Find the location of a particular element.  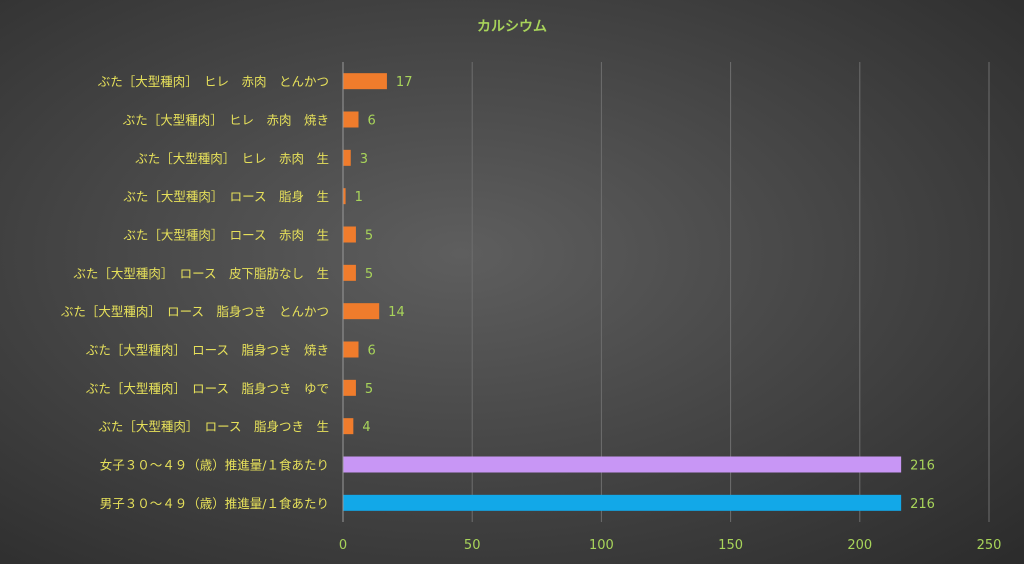

category-label: ぶた［大型種肉］ ロース 脂身つき 生 is located at coordinates (213, 426).